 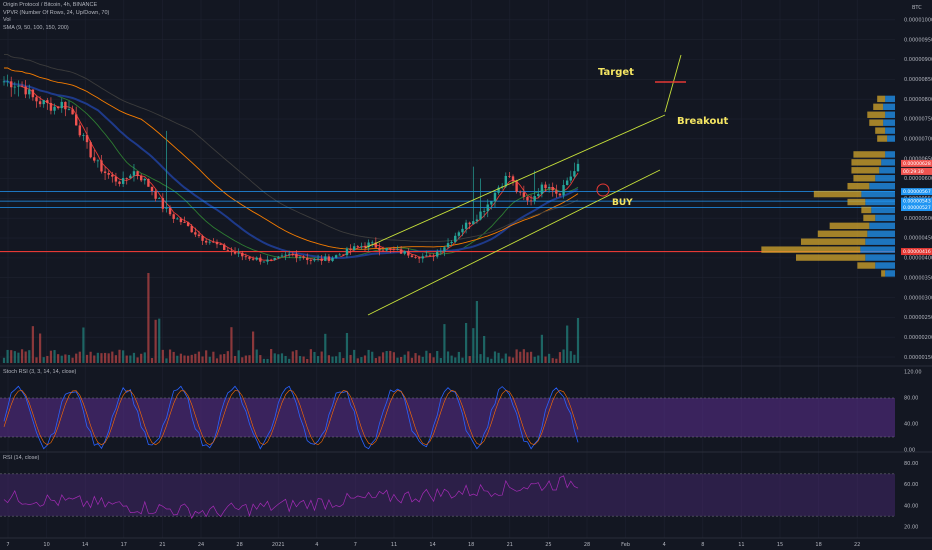 What do you see at coordinates (917, 192) in the screenshot?
I see `price-tag-text: 0.00000567` at bounding box center [917, 192].